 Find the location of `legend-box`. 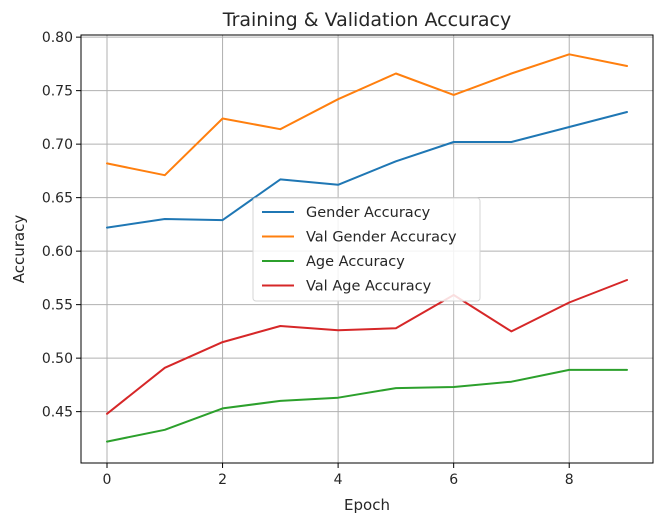

legend-box is located at coordinates (366, 249).